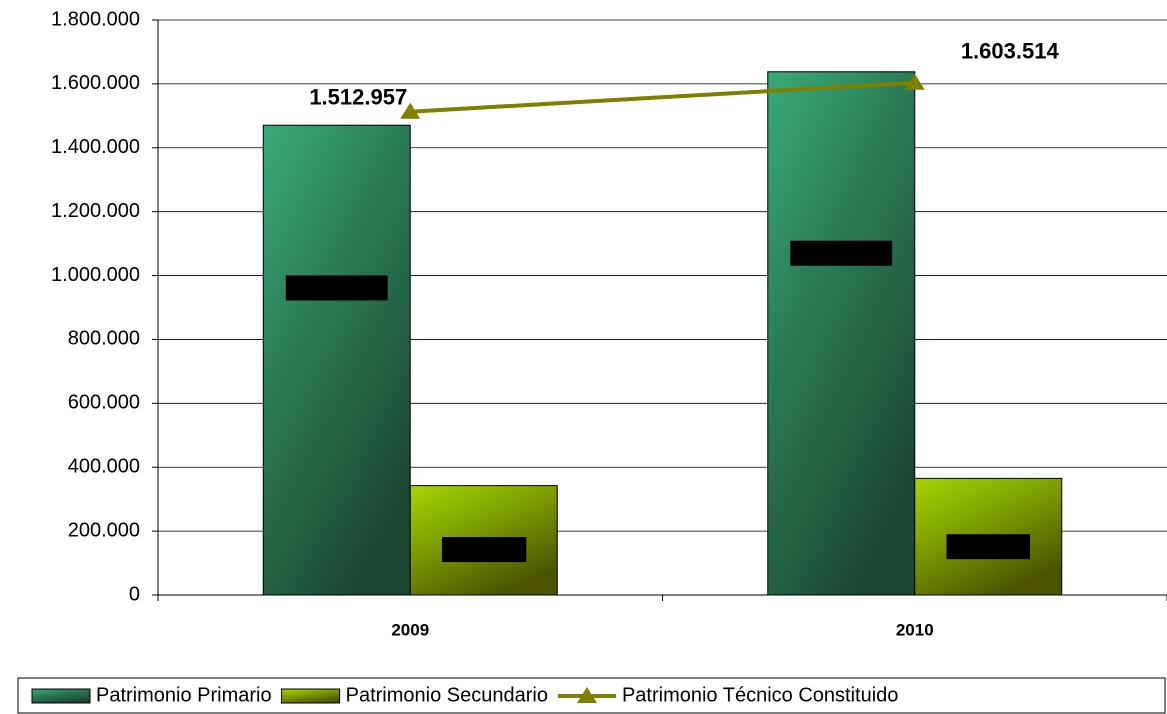 The image size is (1167, 714). Describe the element at coordinates (760, 695) in the screenshot. I see `legend-label: Patrimonio Técnico Constituido` at that location.